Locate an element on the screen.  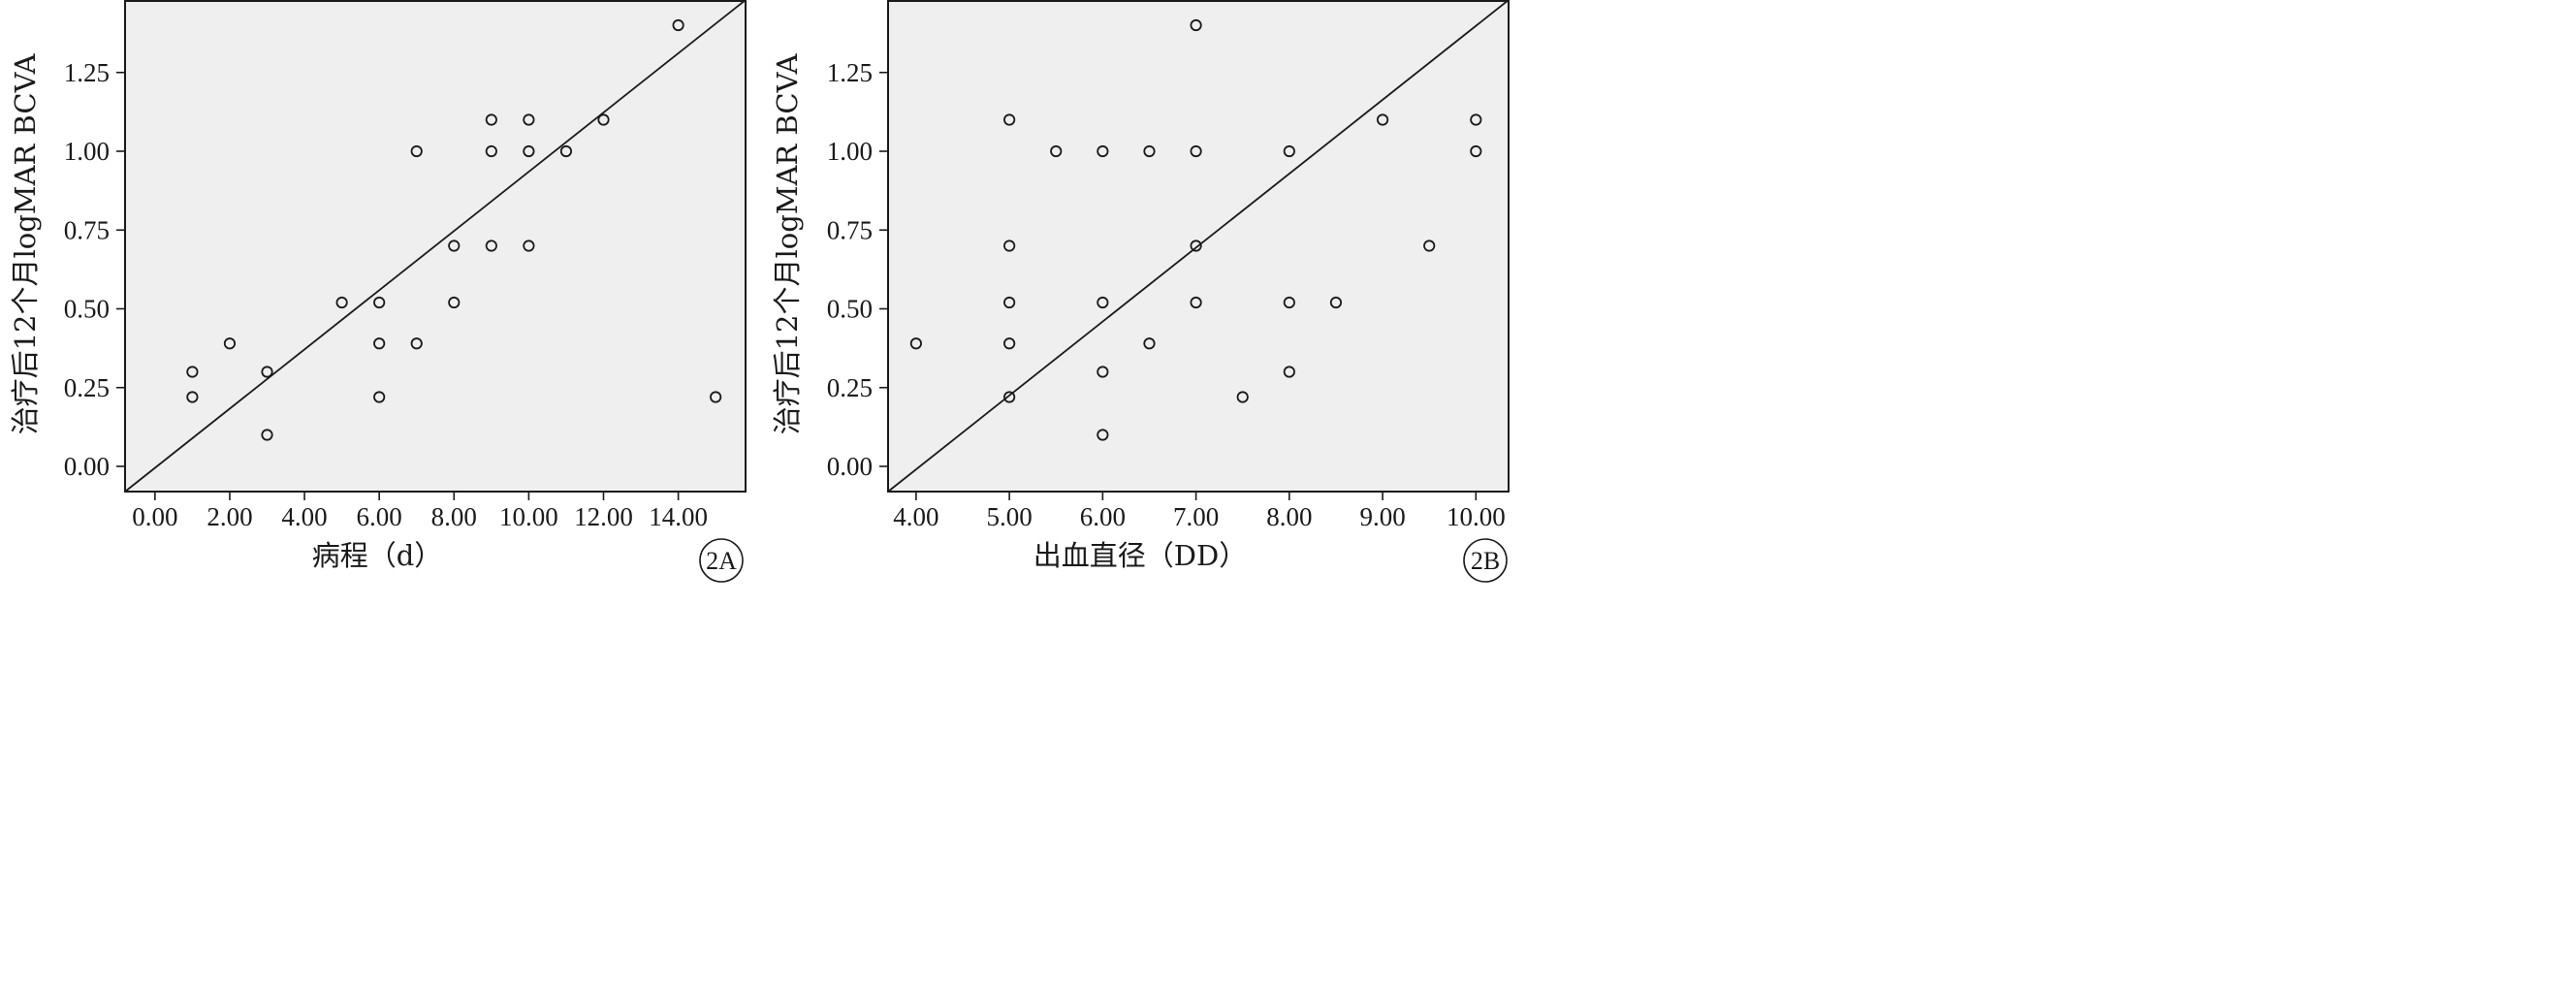
x-tick-label: 12.00 is located at coordinates (603, 516).